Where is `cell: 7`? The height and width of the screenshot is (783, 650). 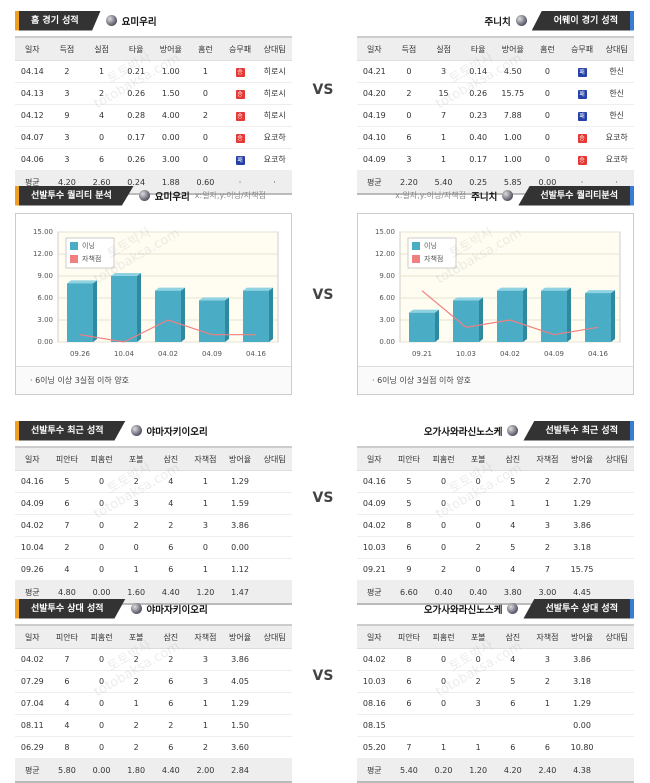
cell: 7 is located at coordinates (547, 569).